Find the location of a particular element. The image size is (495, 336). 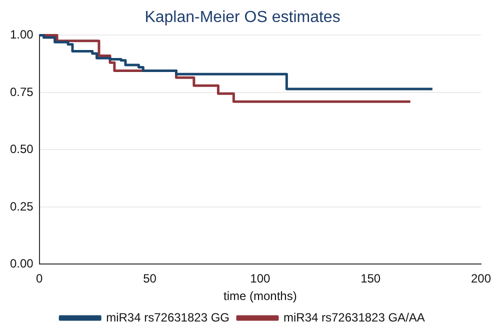

legend-label: miR34 rs72631823 GG is located at coordinates (168, 317).